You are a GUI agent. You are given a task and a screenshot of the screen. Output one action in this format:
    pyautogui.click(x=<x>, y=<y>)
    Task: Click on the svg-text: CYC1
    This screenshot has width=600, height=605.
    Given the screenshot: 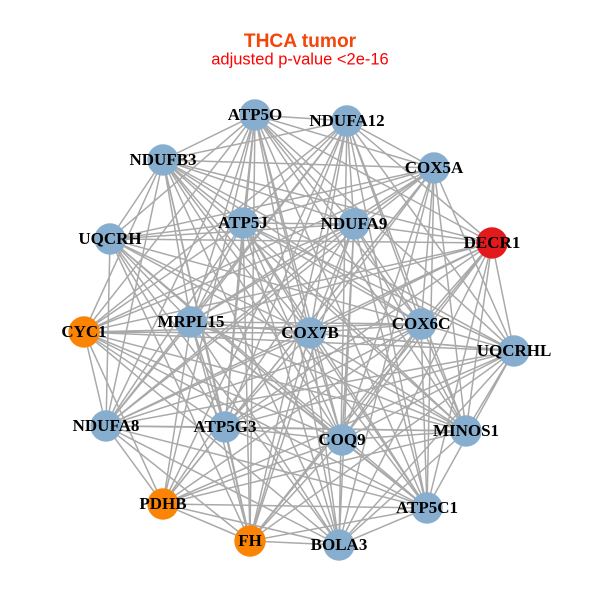 What is the action you would take?
    pyautogui.click(x=83, y=331)
    